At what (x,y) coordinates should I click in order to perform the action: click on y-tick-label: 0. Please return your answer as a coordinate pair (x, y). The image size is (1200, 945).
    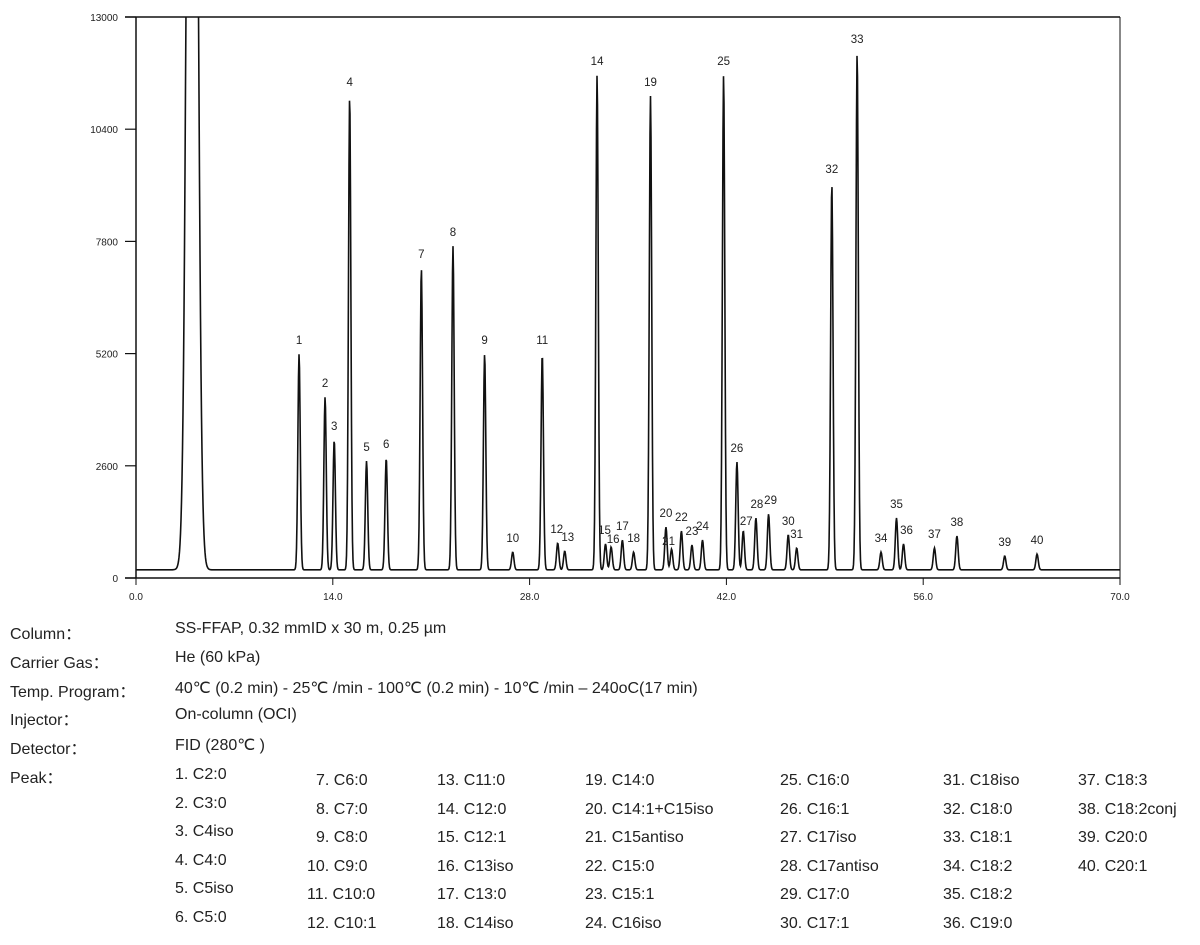
    Looking at the image, I should click on (115, 579).